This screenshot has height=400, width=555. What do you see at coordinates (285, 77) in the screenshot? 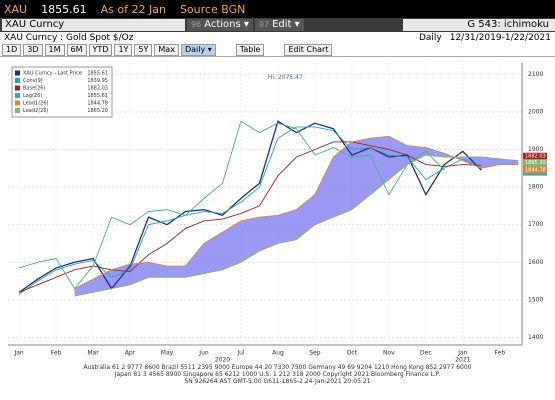
I see `annotation: Hi: 2075.47` at bounding box center [285, 77].